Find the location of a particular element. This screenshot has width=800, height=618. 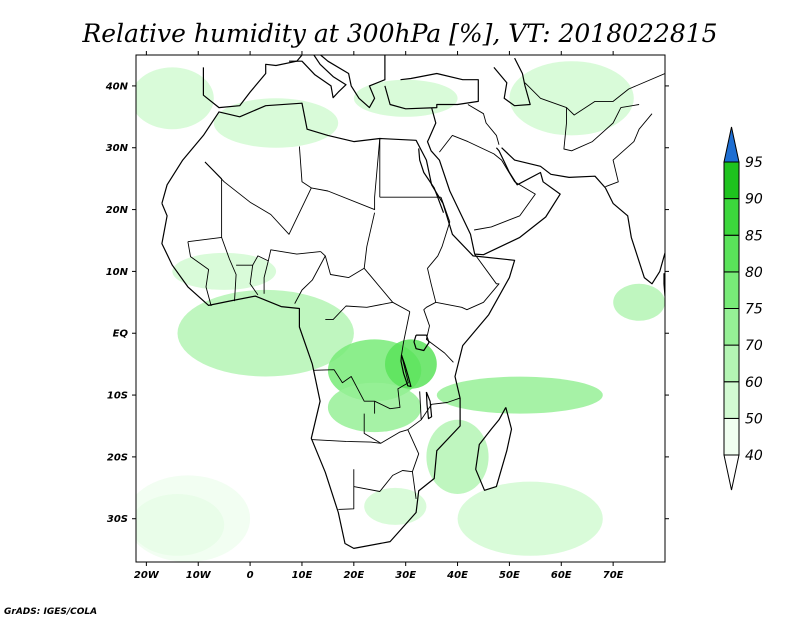

lat-tick-label: 10S is located at coordinates (117, 396).